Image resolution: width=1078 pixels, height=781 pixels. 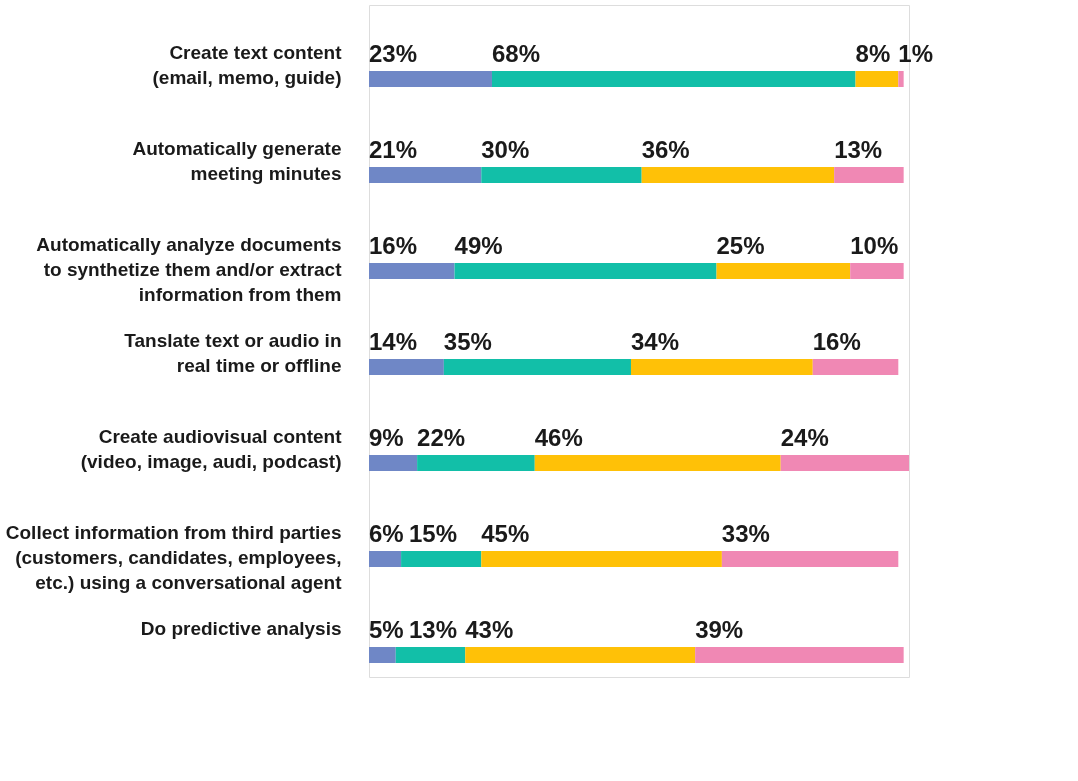 I want to click on data-label: 39%, so click(x=719, y=629).